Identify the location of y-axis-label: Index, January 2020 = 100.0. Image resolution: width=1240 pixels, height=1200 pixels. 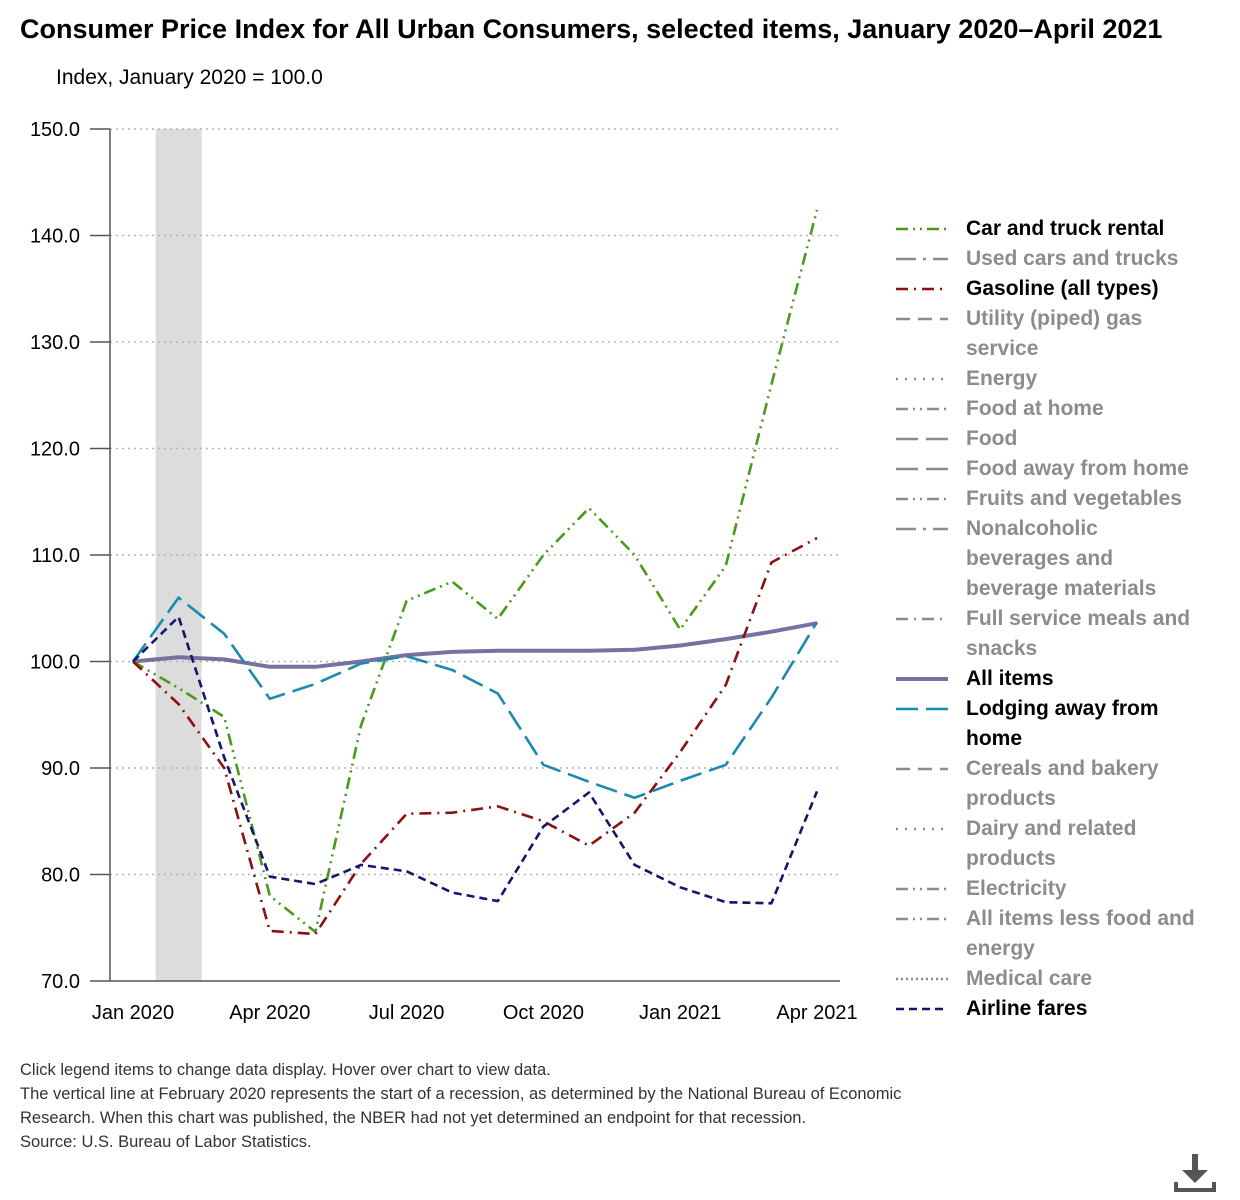
(189, 77).